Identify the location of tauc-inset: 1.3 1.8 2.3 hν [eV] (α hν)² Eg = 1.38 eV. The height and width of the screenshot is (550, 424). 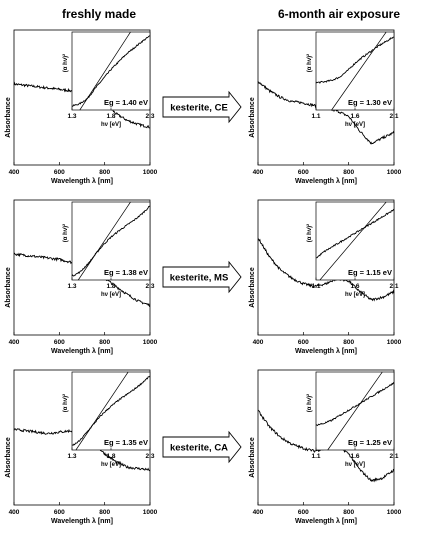
(108, 249).